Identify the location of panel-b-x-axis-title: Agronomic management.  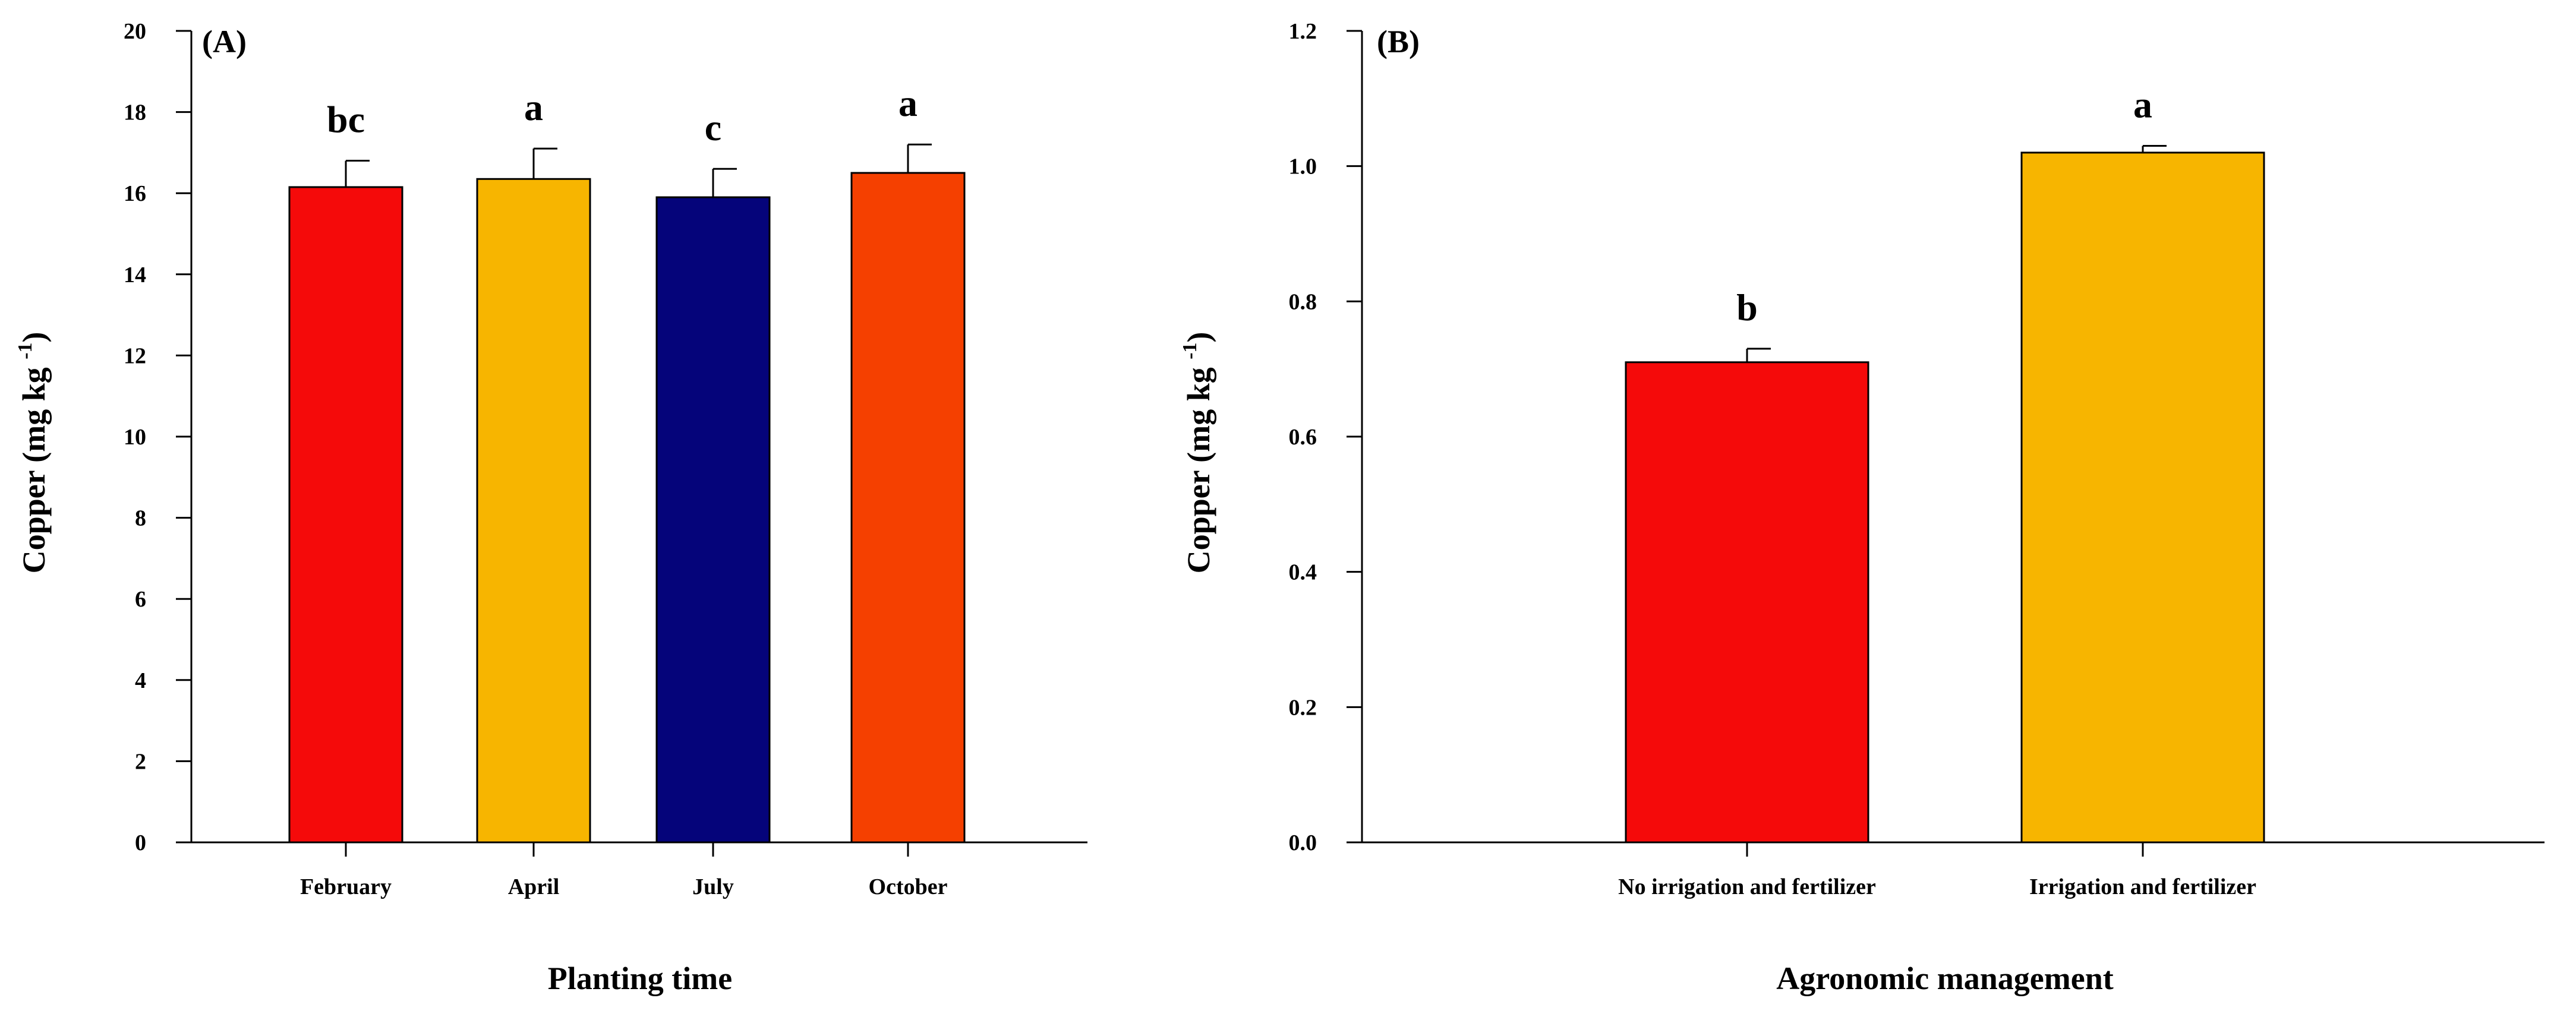
(1944, 978).